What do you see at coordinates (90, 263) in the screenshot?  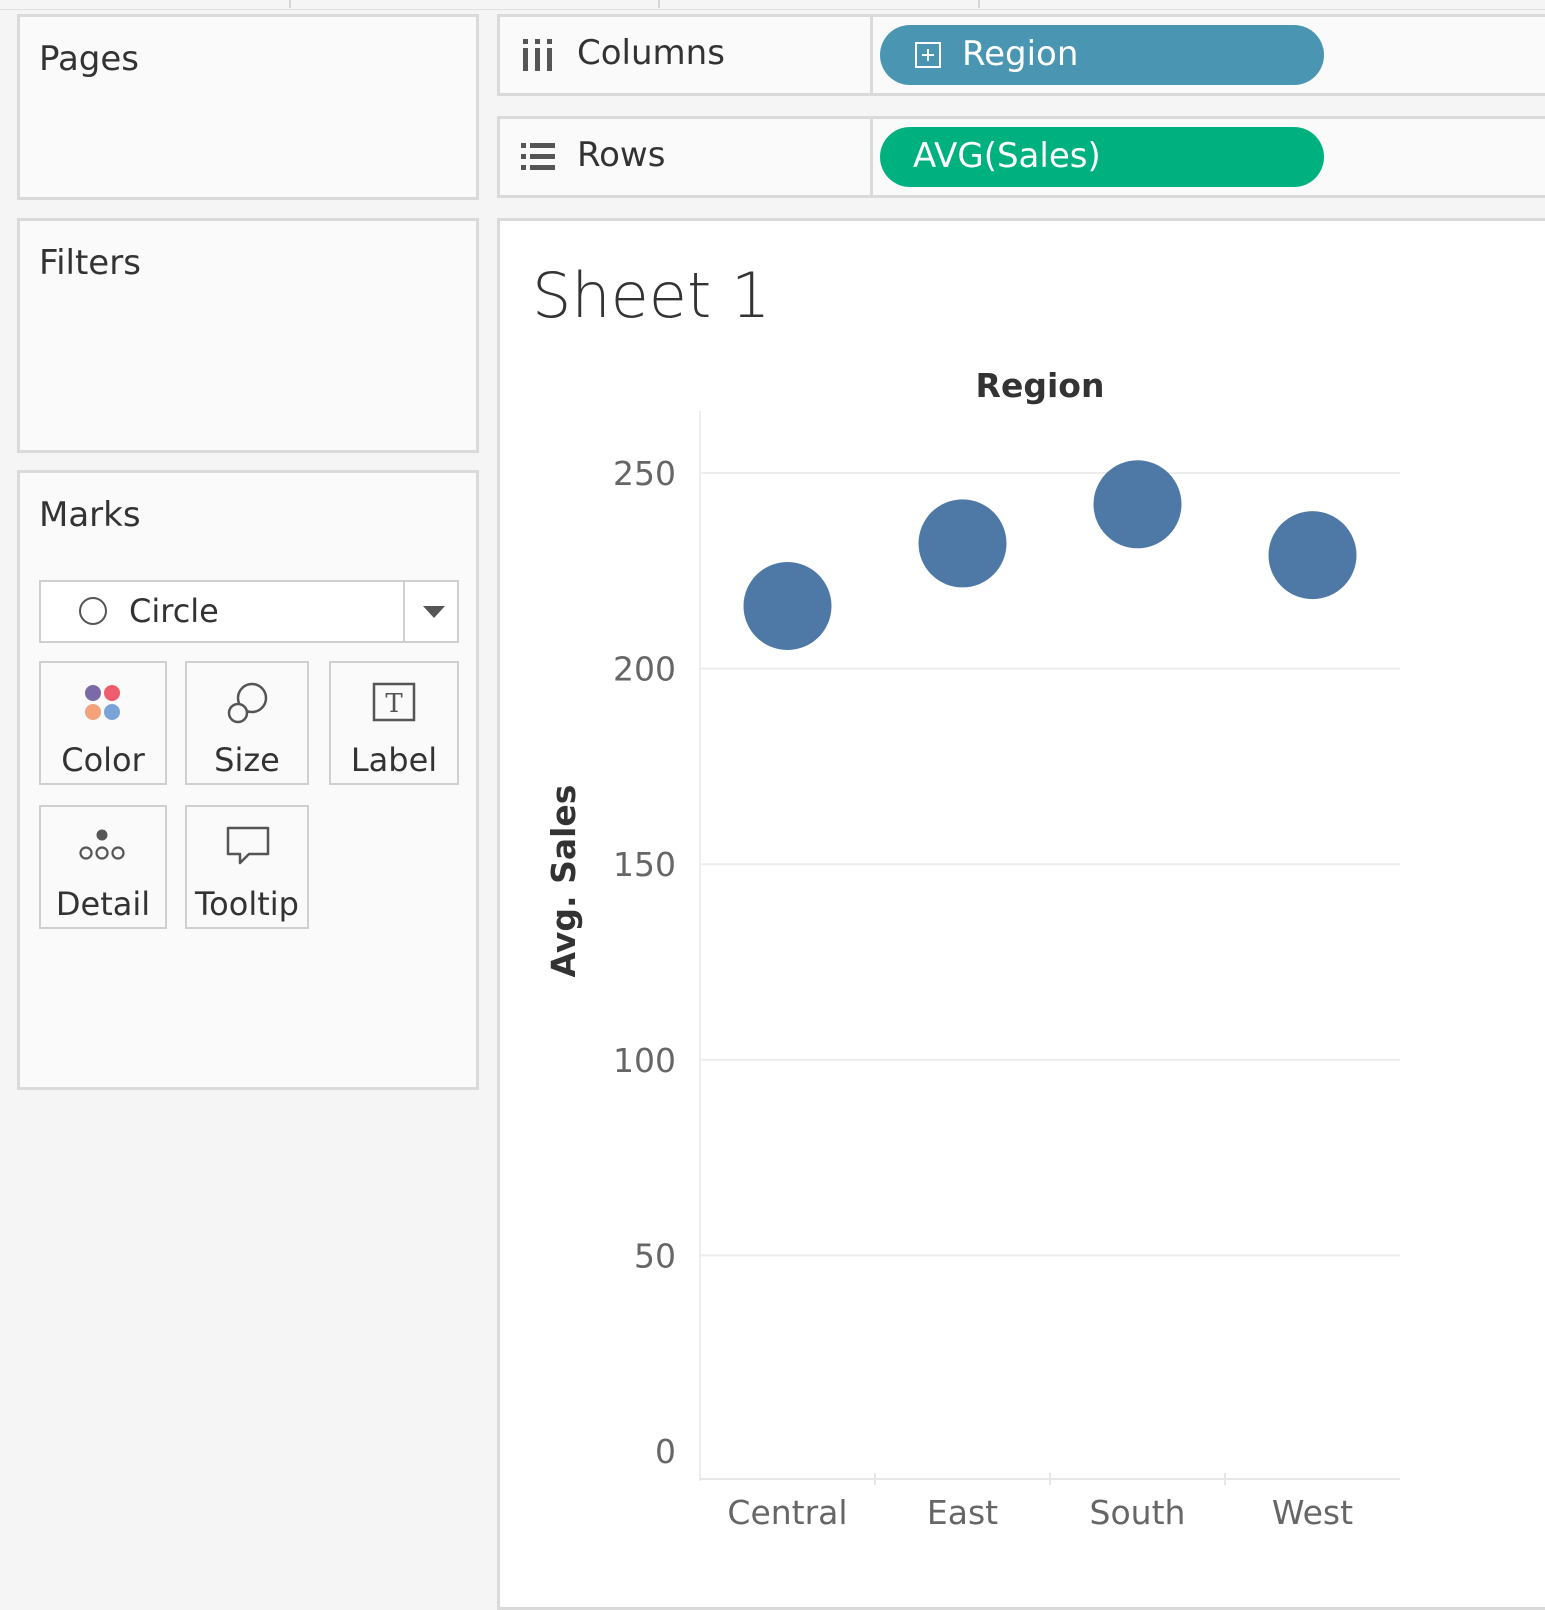 I see `filters-title: Filters` at bounding box center [90, 263].